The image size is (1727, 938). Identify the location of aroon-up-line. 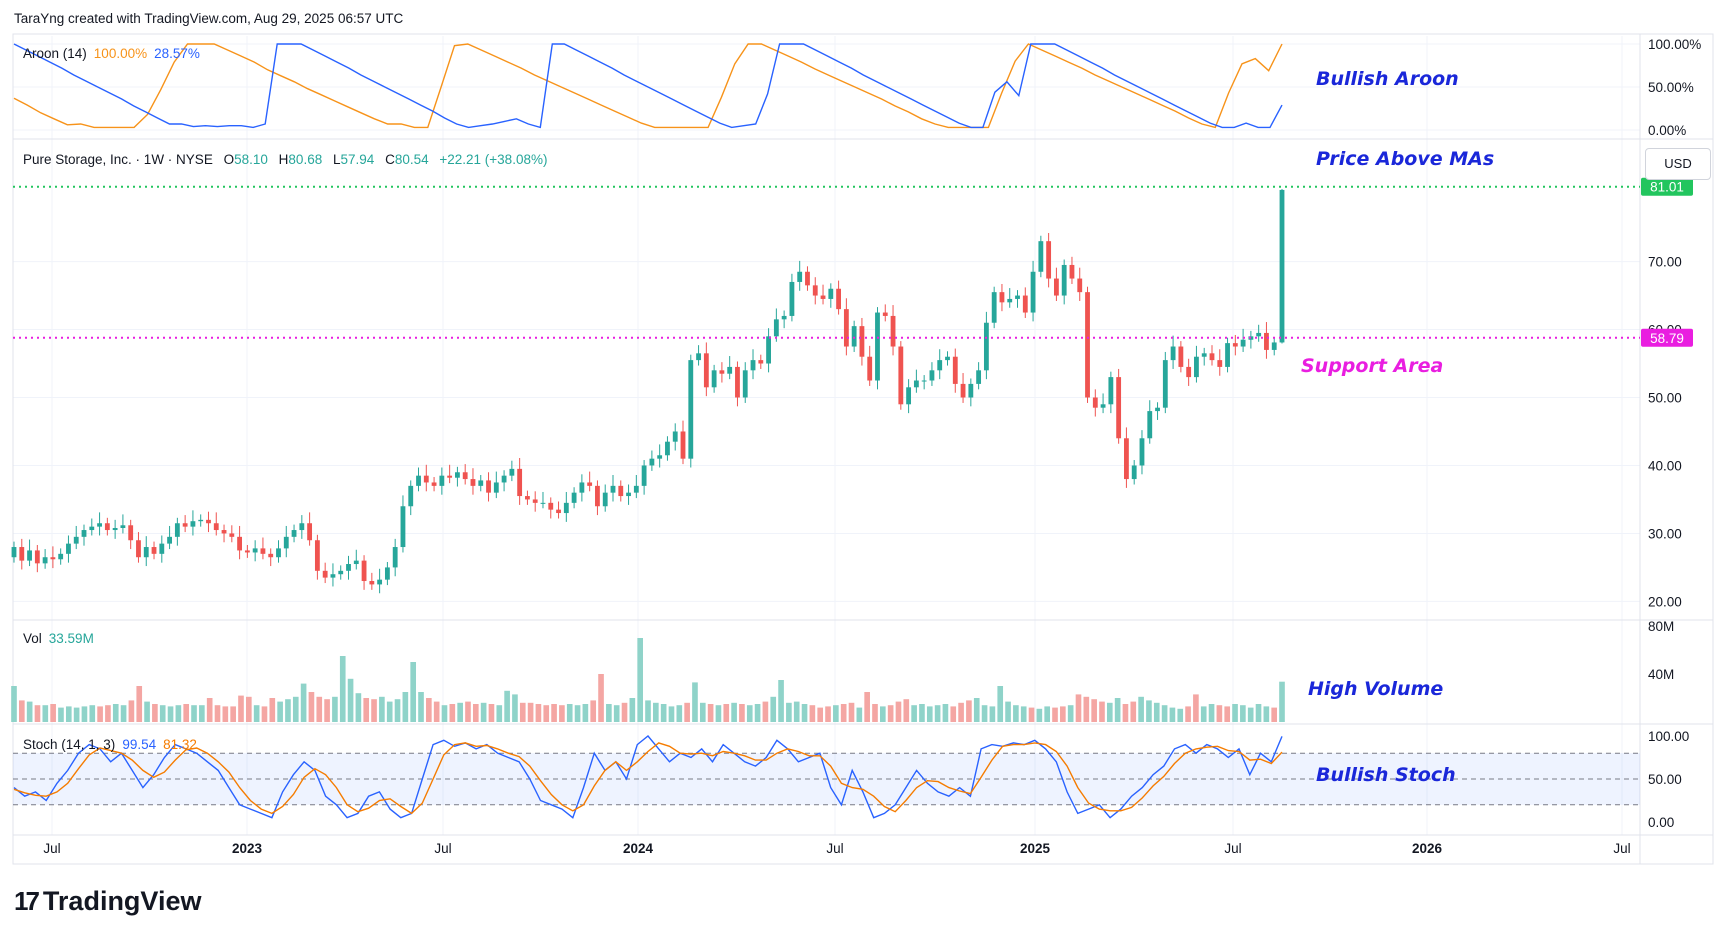
(648, 86).